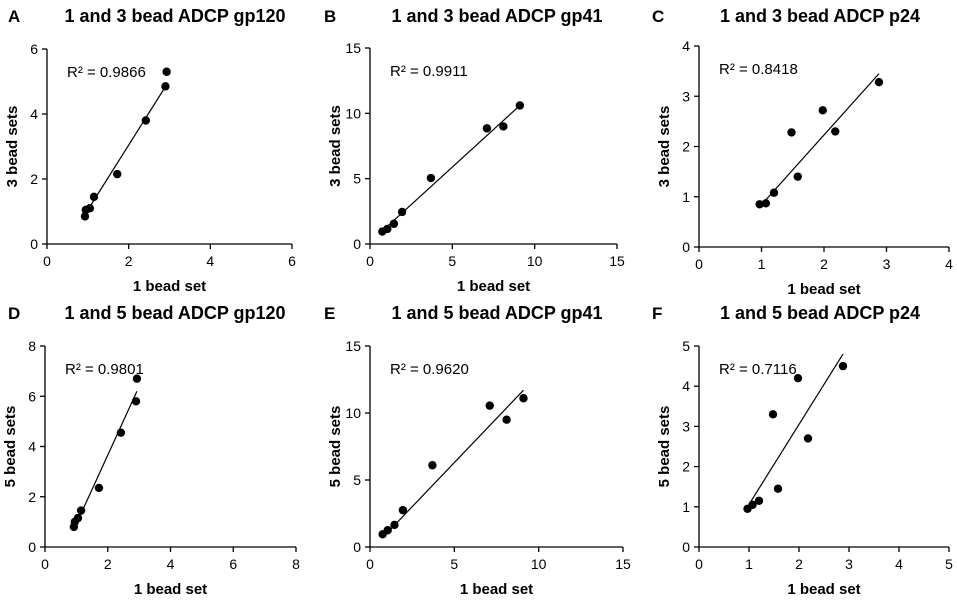  Describe the element at coordinates (106, 72) in the screenshot. I see `r-squared-annotation: R² = 0.9866` at that location.